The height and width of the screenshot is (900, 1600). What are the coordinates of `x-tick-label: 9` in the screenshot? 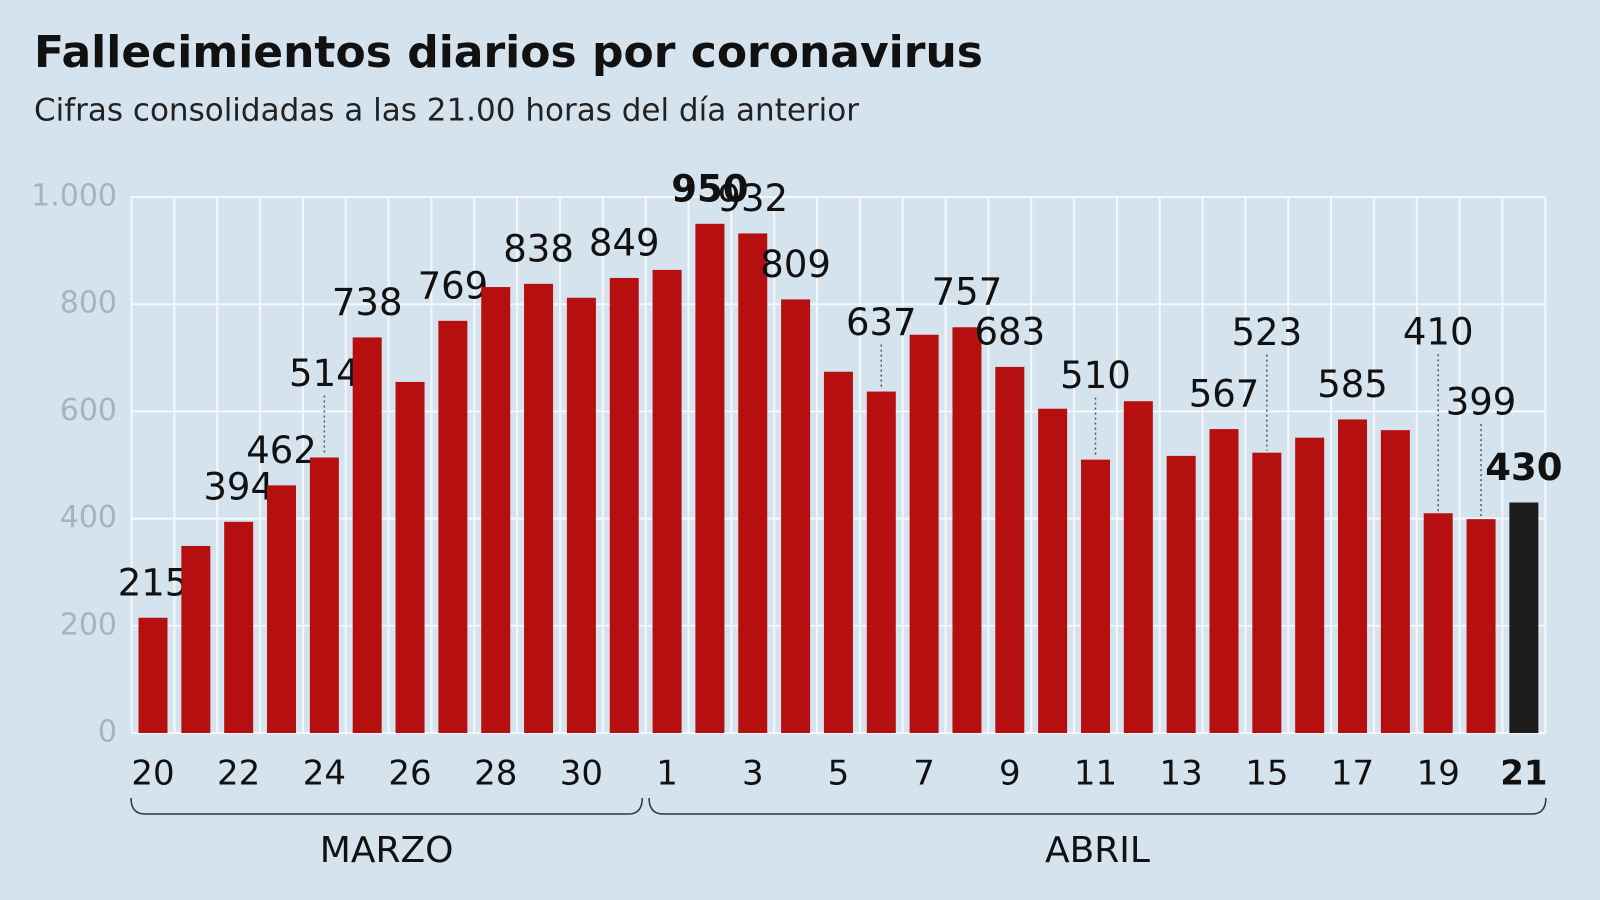 It's located at (1010, 774).